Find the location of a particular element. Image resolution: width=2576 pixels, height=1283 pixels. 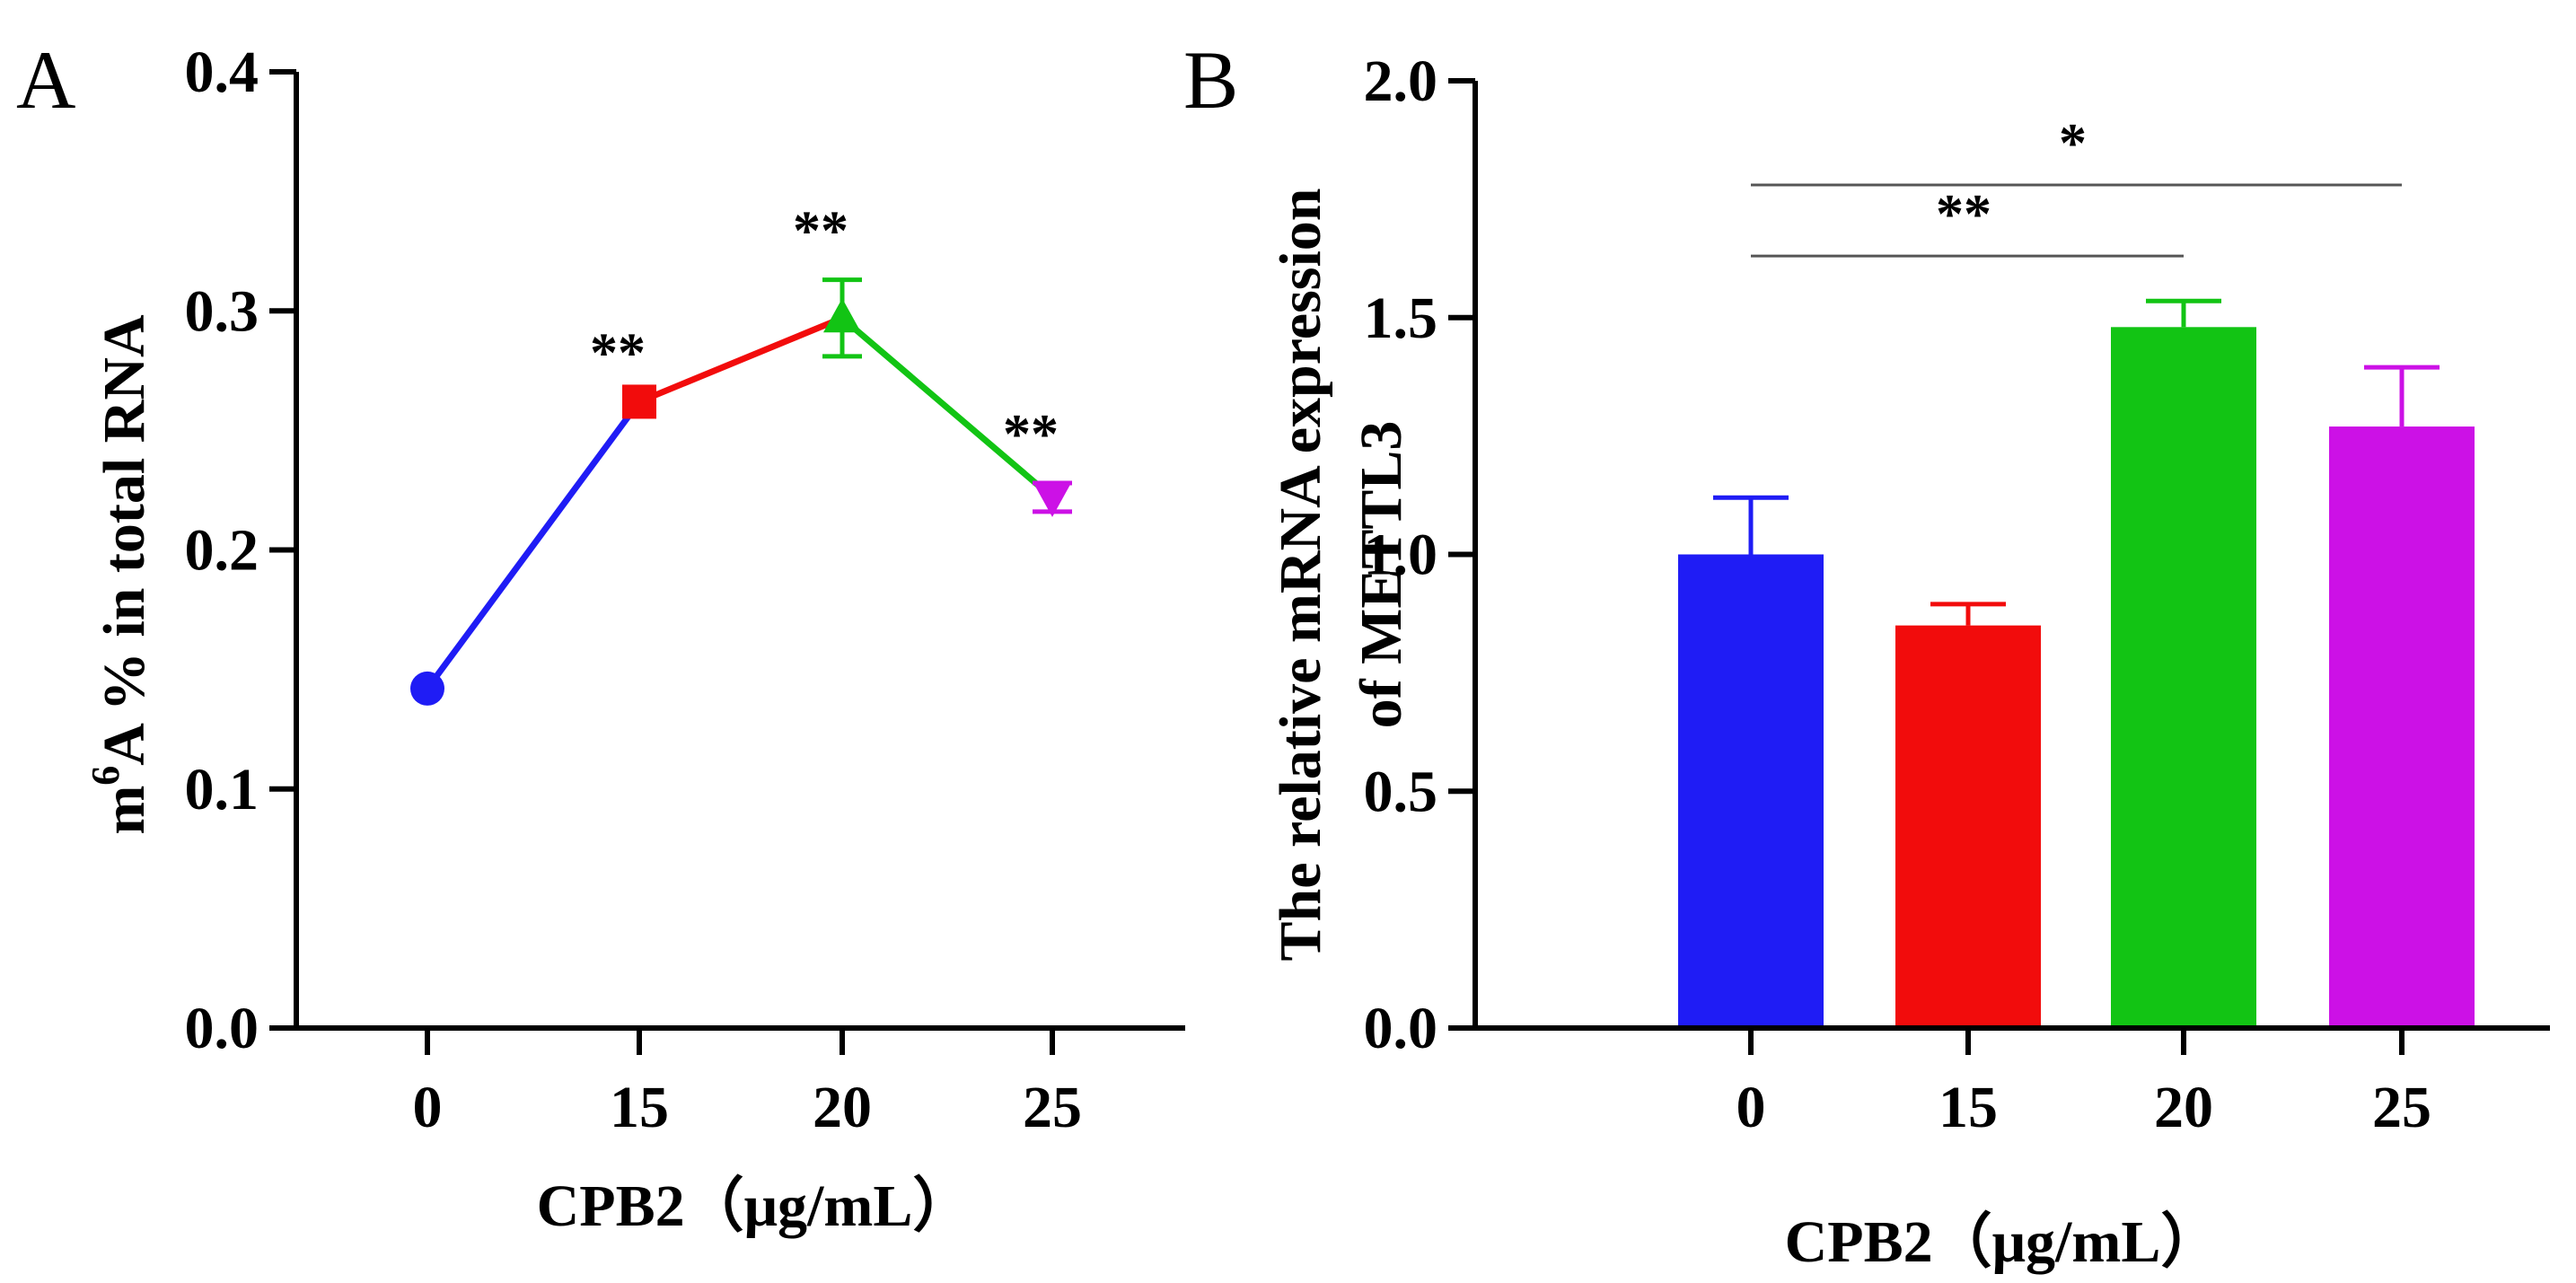

panel-b-x-axis: 0 15 20 25 is located at coordinates (2011, 1082).